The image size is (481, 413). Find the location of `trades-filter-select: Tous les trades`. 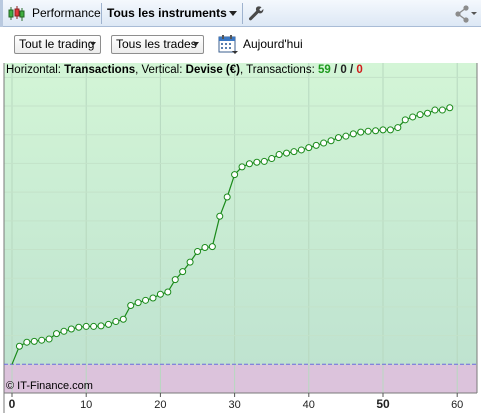

trades-filter-select: Tous les trades is located at coordinates (157, 44).